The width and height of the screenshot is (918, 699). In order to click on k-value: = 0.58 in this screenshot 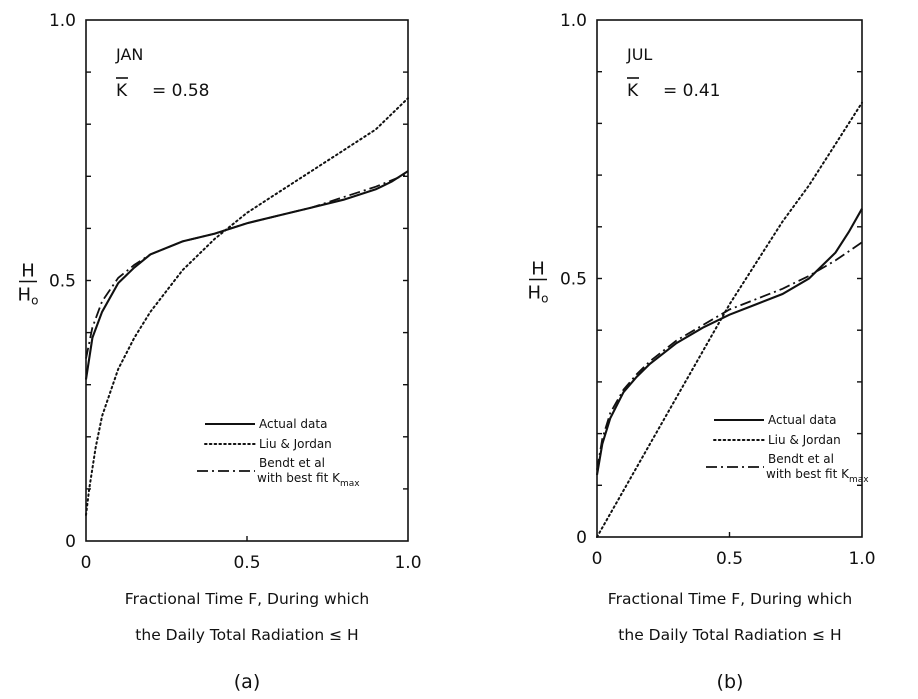, I will do `click(181, 91)`.